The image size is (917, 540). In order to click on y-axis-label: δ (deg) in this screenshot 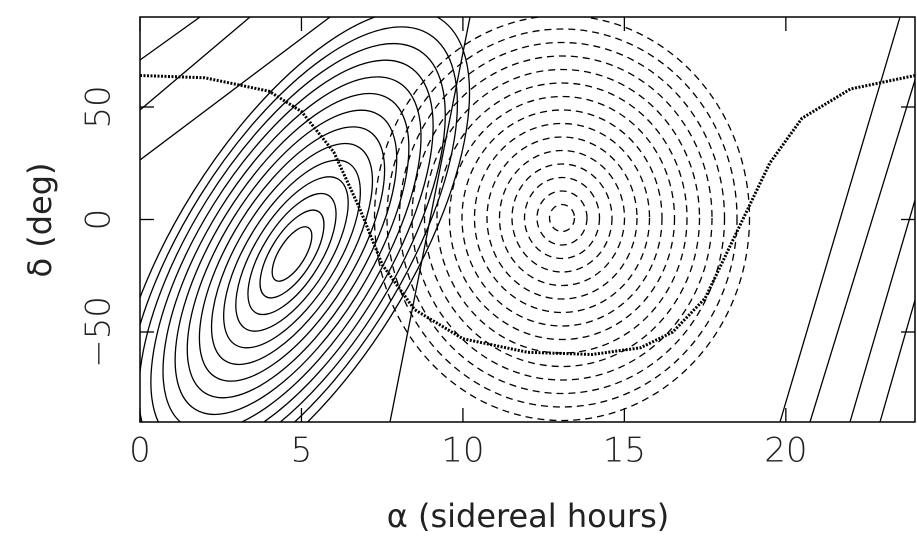, I will do `click(40, 219)`.